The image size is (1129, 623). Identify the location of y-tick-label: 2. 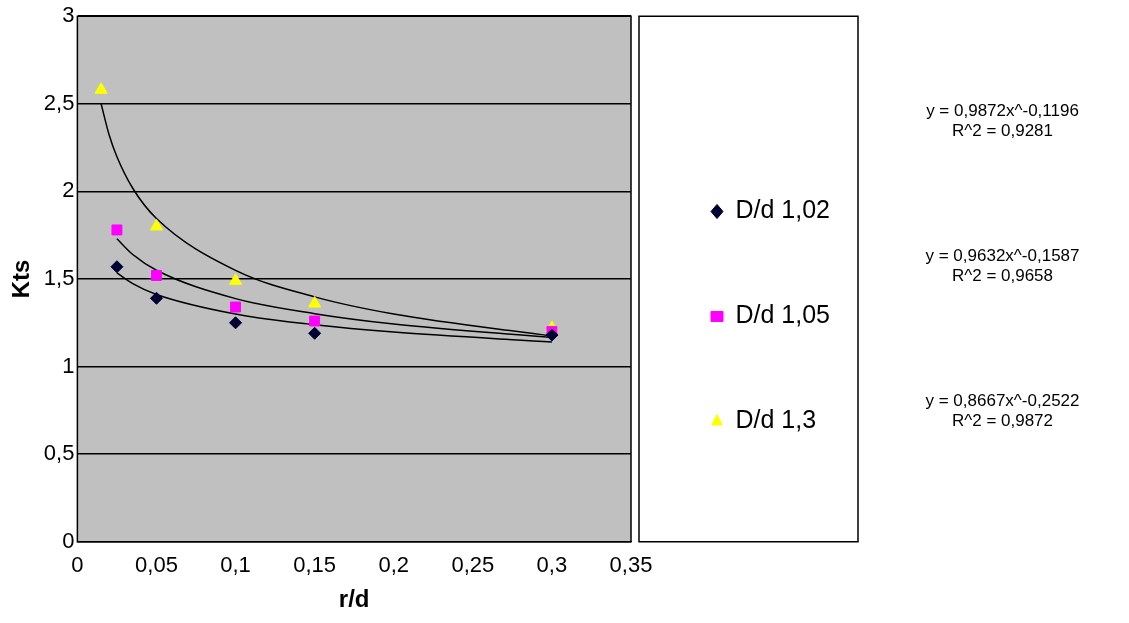
(68, 190).